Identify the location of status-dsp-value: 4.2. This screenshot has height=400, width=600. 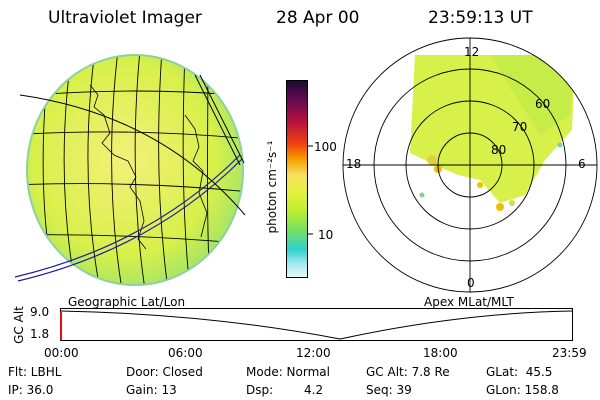
(314, 390).